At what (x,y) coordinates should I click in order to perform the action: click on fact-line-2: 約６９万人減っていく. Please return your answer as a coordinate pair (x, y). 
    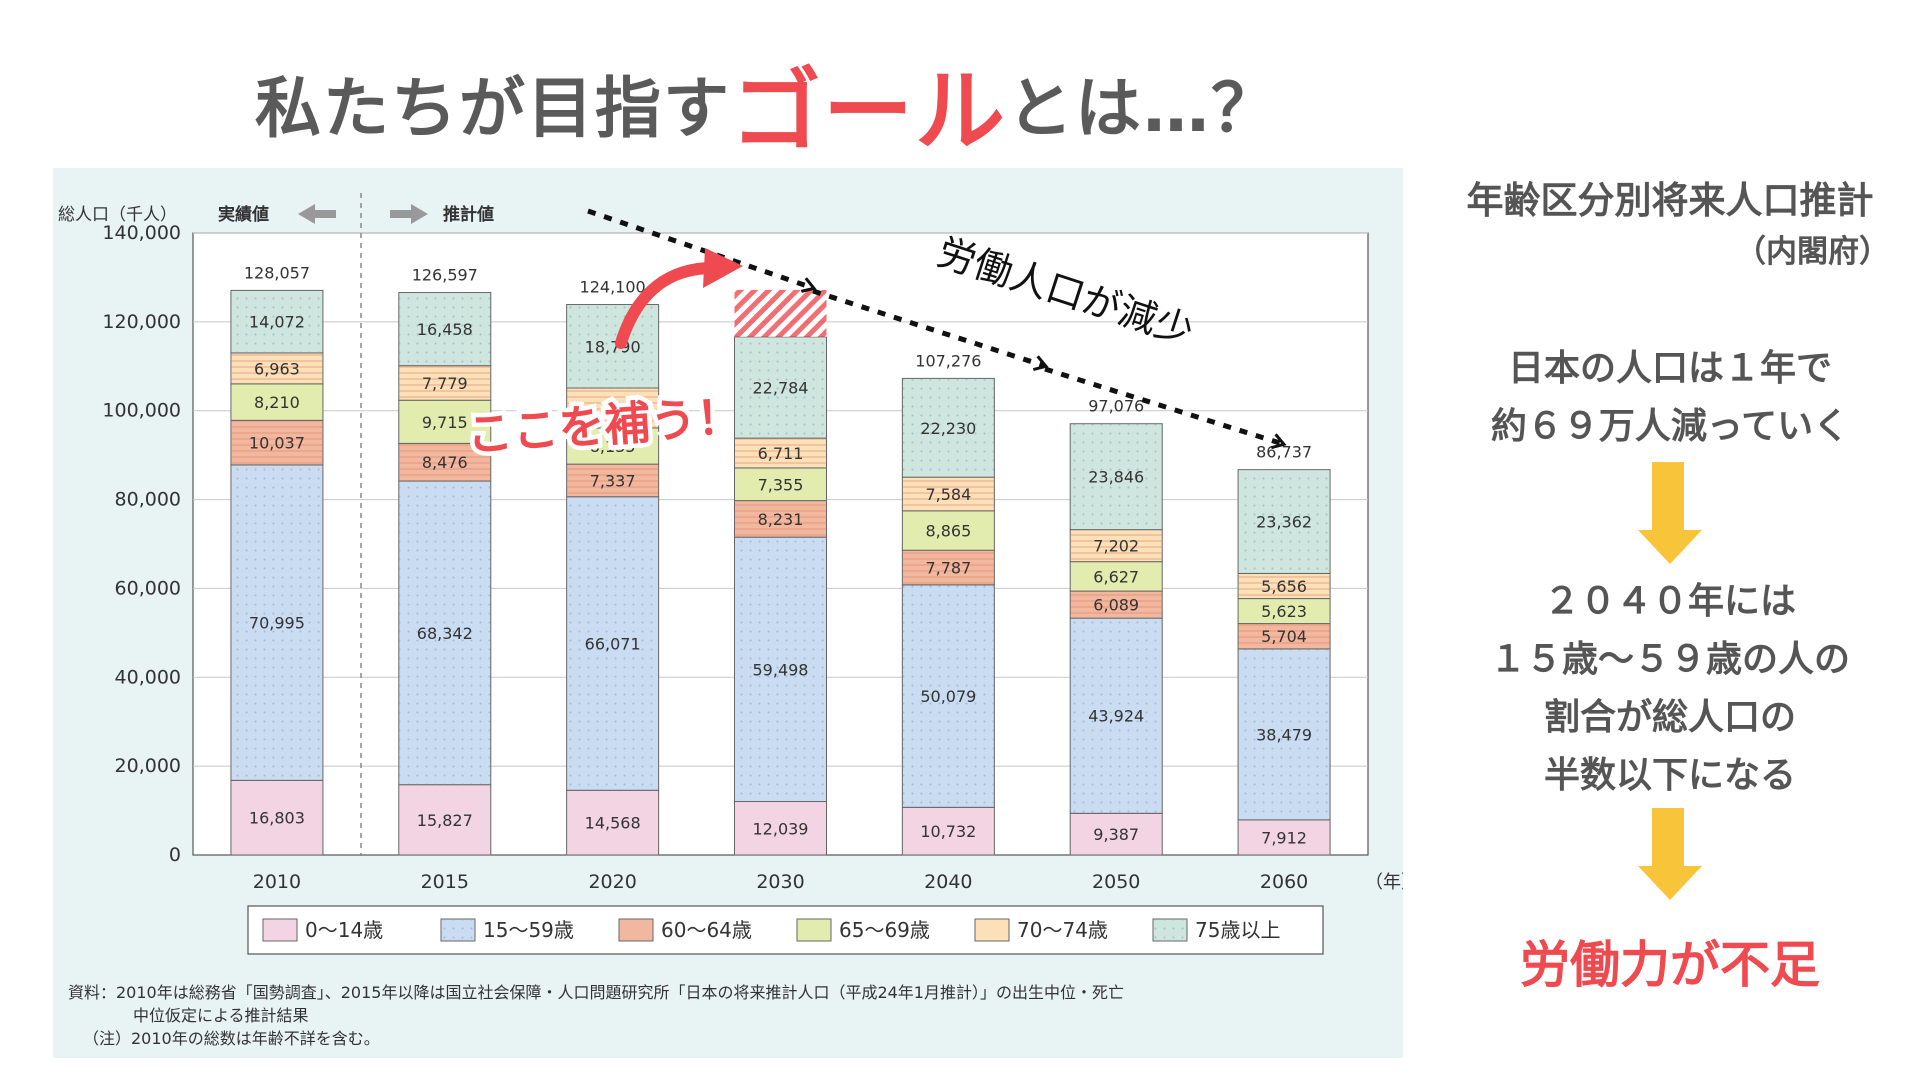
    Looking at the image, I should click on (1670, 426).